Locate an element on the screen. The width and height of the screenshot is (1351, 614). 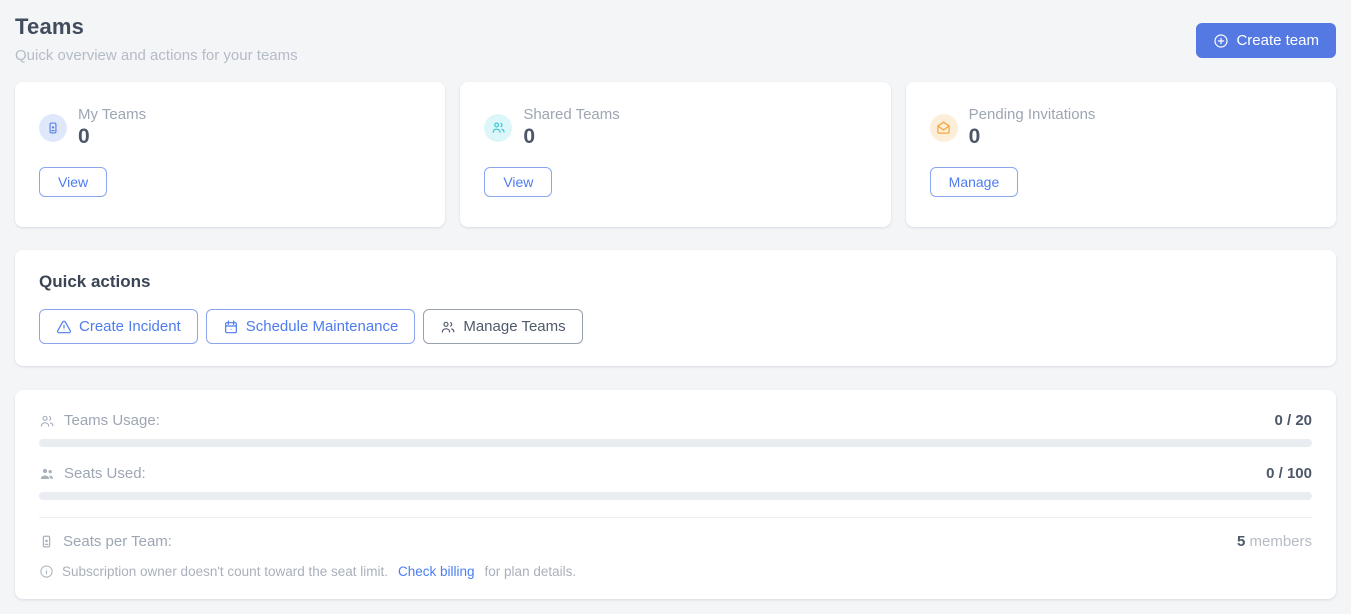
create-team-button: Create team is located at coordinates (1266, 40).